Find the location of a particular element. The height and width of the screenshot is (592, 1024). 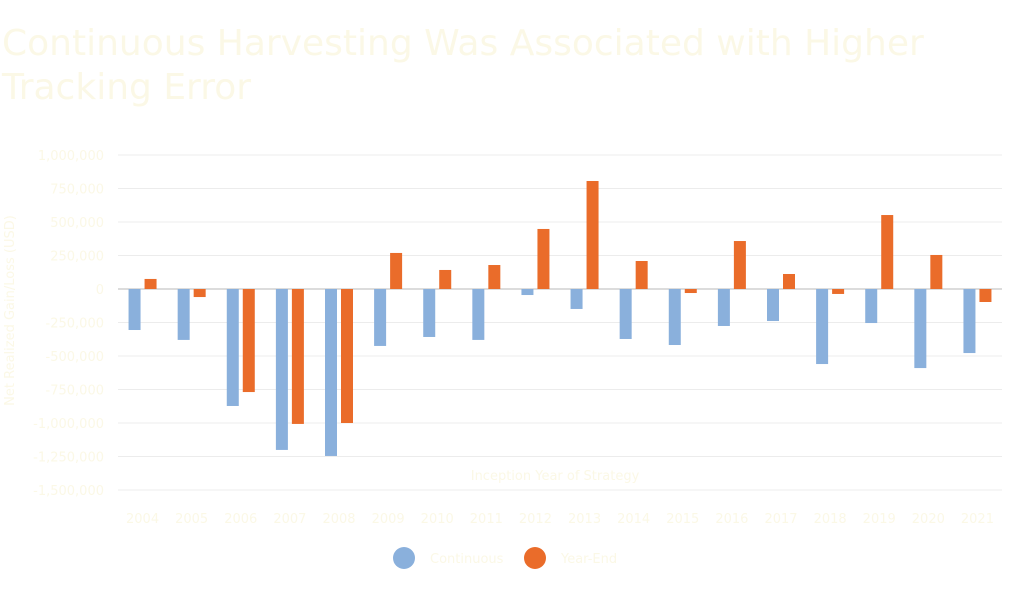

y-tick-label: -1,500,000 is located at coordinates (68, 491).